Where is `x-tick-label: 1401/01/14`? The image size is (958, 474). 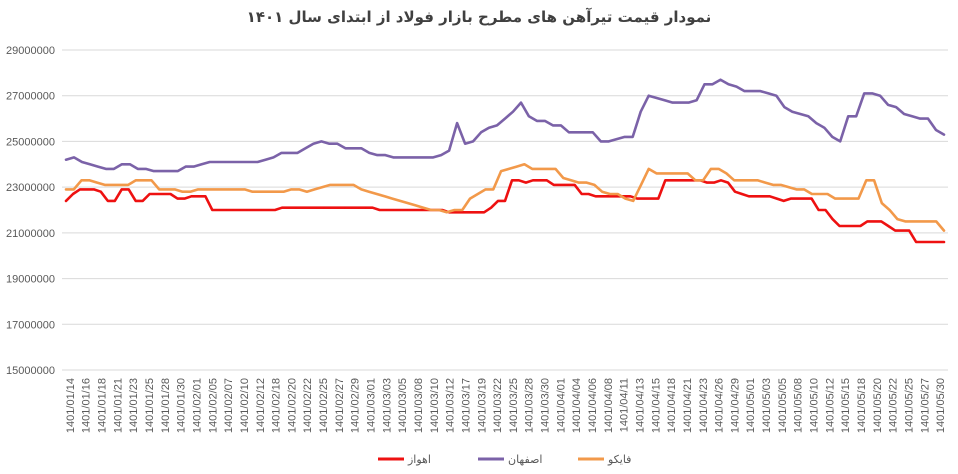
x-tick-label: 1401/01/14 is located at coordinates (71, 405).